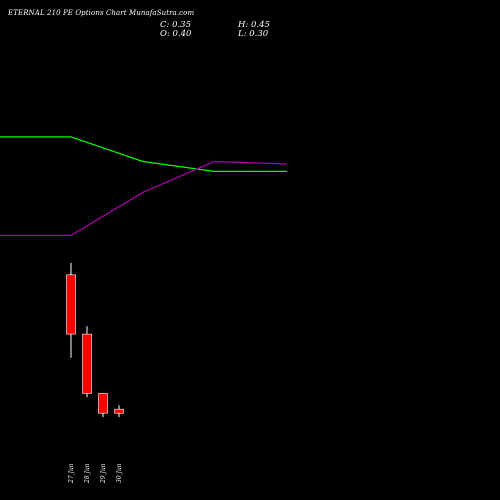 The width and height of the screenshot is (500, 500). What do you see at coordinates (254, 25) in the screenshot?
I see `high-value: H: 0.45` at bounding box center [254, 25].